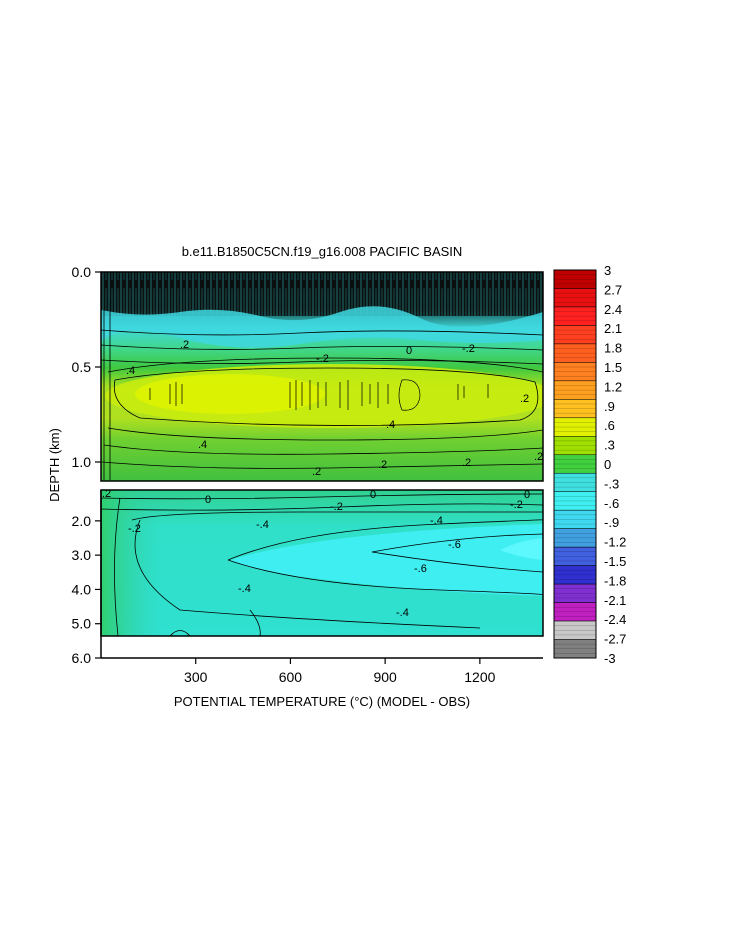 This screenshot has width=733, height=945. I want to click on y-axis-upper: 0.0 0.5 1.0, so click(86, 367).